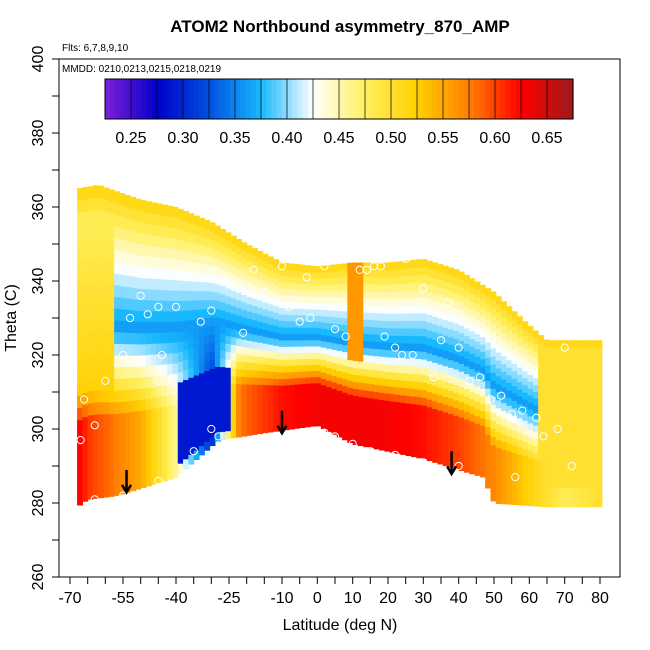  Describe the element at coordinates (69, 598) in the screenshot. I see `x-tick-label: -70` at that location.